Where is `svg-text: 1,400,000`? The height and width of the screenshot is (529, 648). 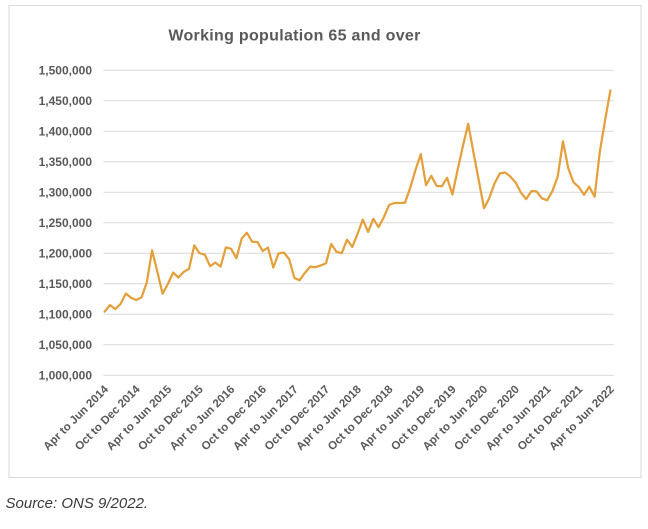
svg-text: 1,400,000 is located at coordinates (66, 132).